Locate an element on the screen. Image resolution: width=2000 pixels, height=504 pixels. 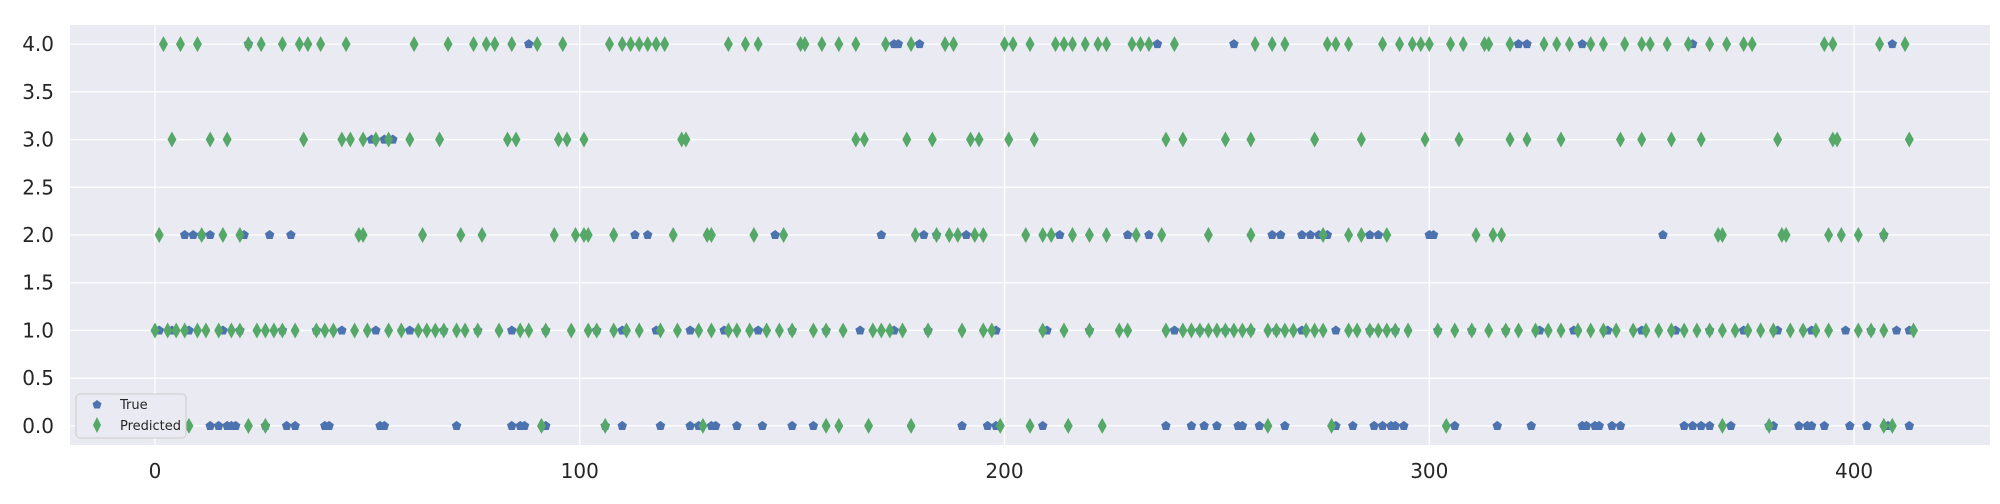
y-tick-label: 4.0 is located at coordinates (38, 44).